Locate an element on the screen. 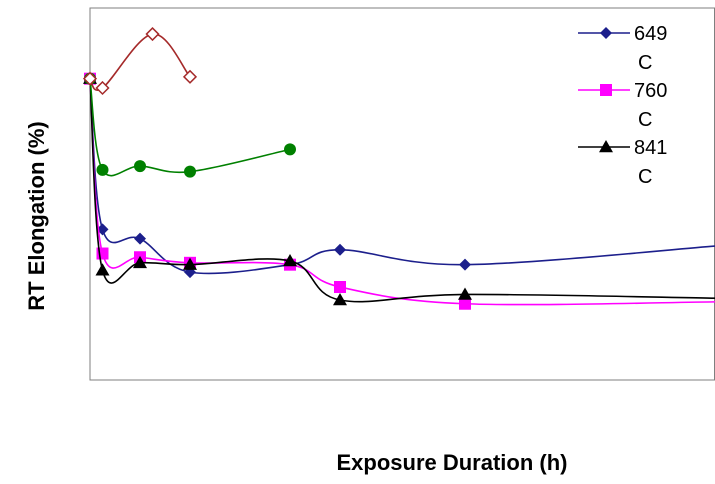 Image resolution: width=715 pixels, height=484 pixels. legend-label-0-line2: C is located at coordinates (645, 63).